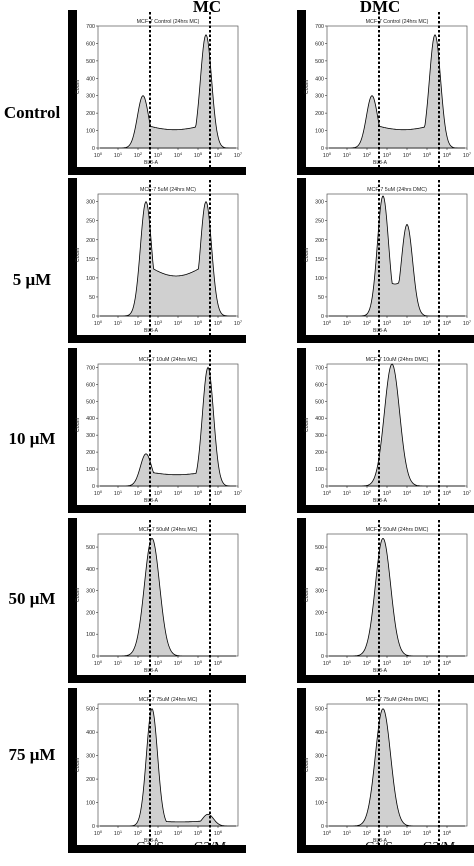 The width and height of the screenshot is (474, 866). I want to click on y-tick-label: 50, so click(321, 298).